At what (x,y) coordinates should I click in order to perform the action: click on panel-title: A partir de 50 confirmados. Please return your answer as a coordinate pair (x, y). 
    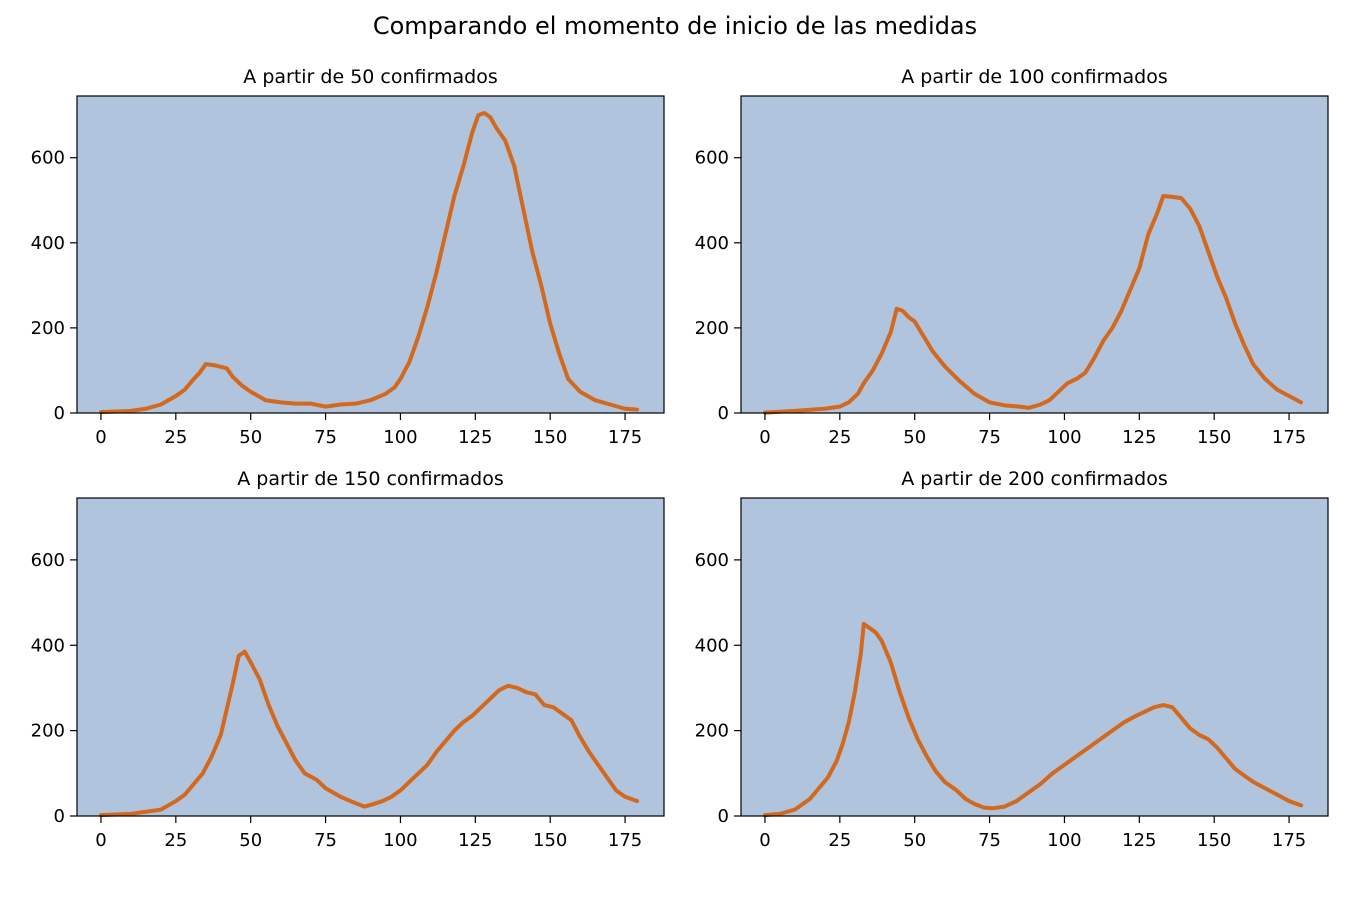
    Looking at the image, I should click on (370, 77).